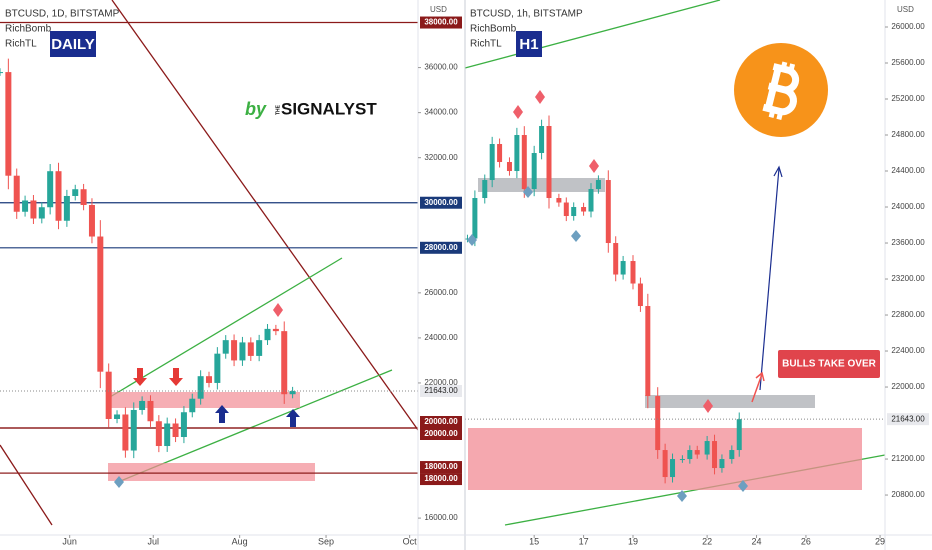  What do you see at coordinates (829, 364) in the screenshot?
I see `callout-text: BULLS TAKE OVER` at bounding box center [829, 364].